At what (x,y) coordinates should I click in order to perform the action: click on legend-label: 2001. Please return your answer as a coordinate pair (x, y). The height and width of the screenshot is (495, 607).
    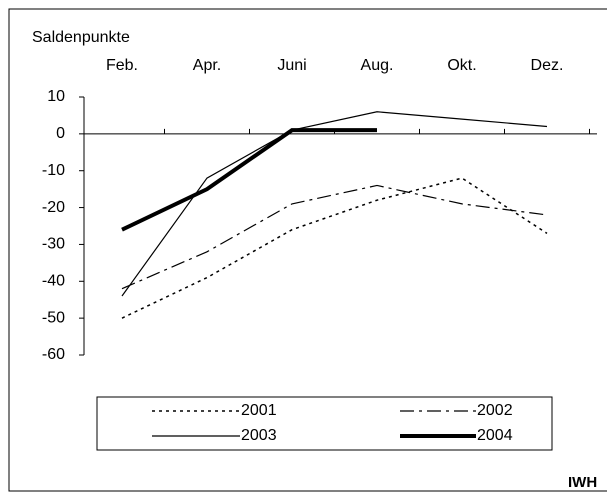
    Looking at the image, I should click on (259, 410).